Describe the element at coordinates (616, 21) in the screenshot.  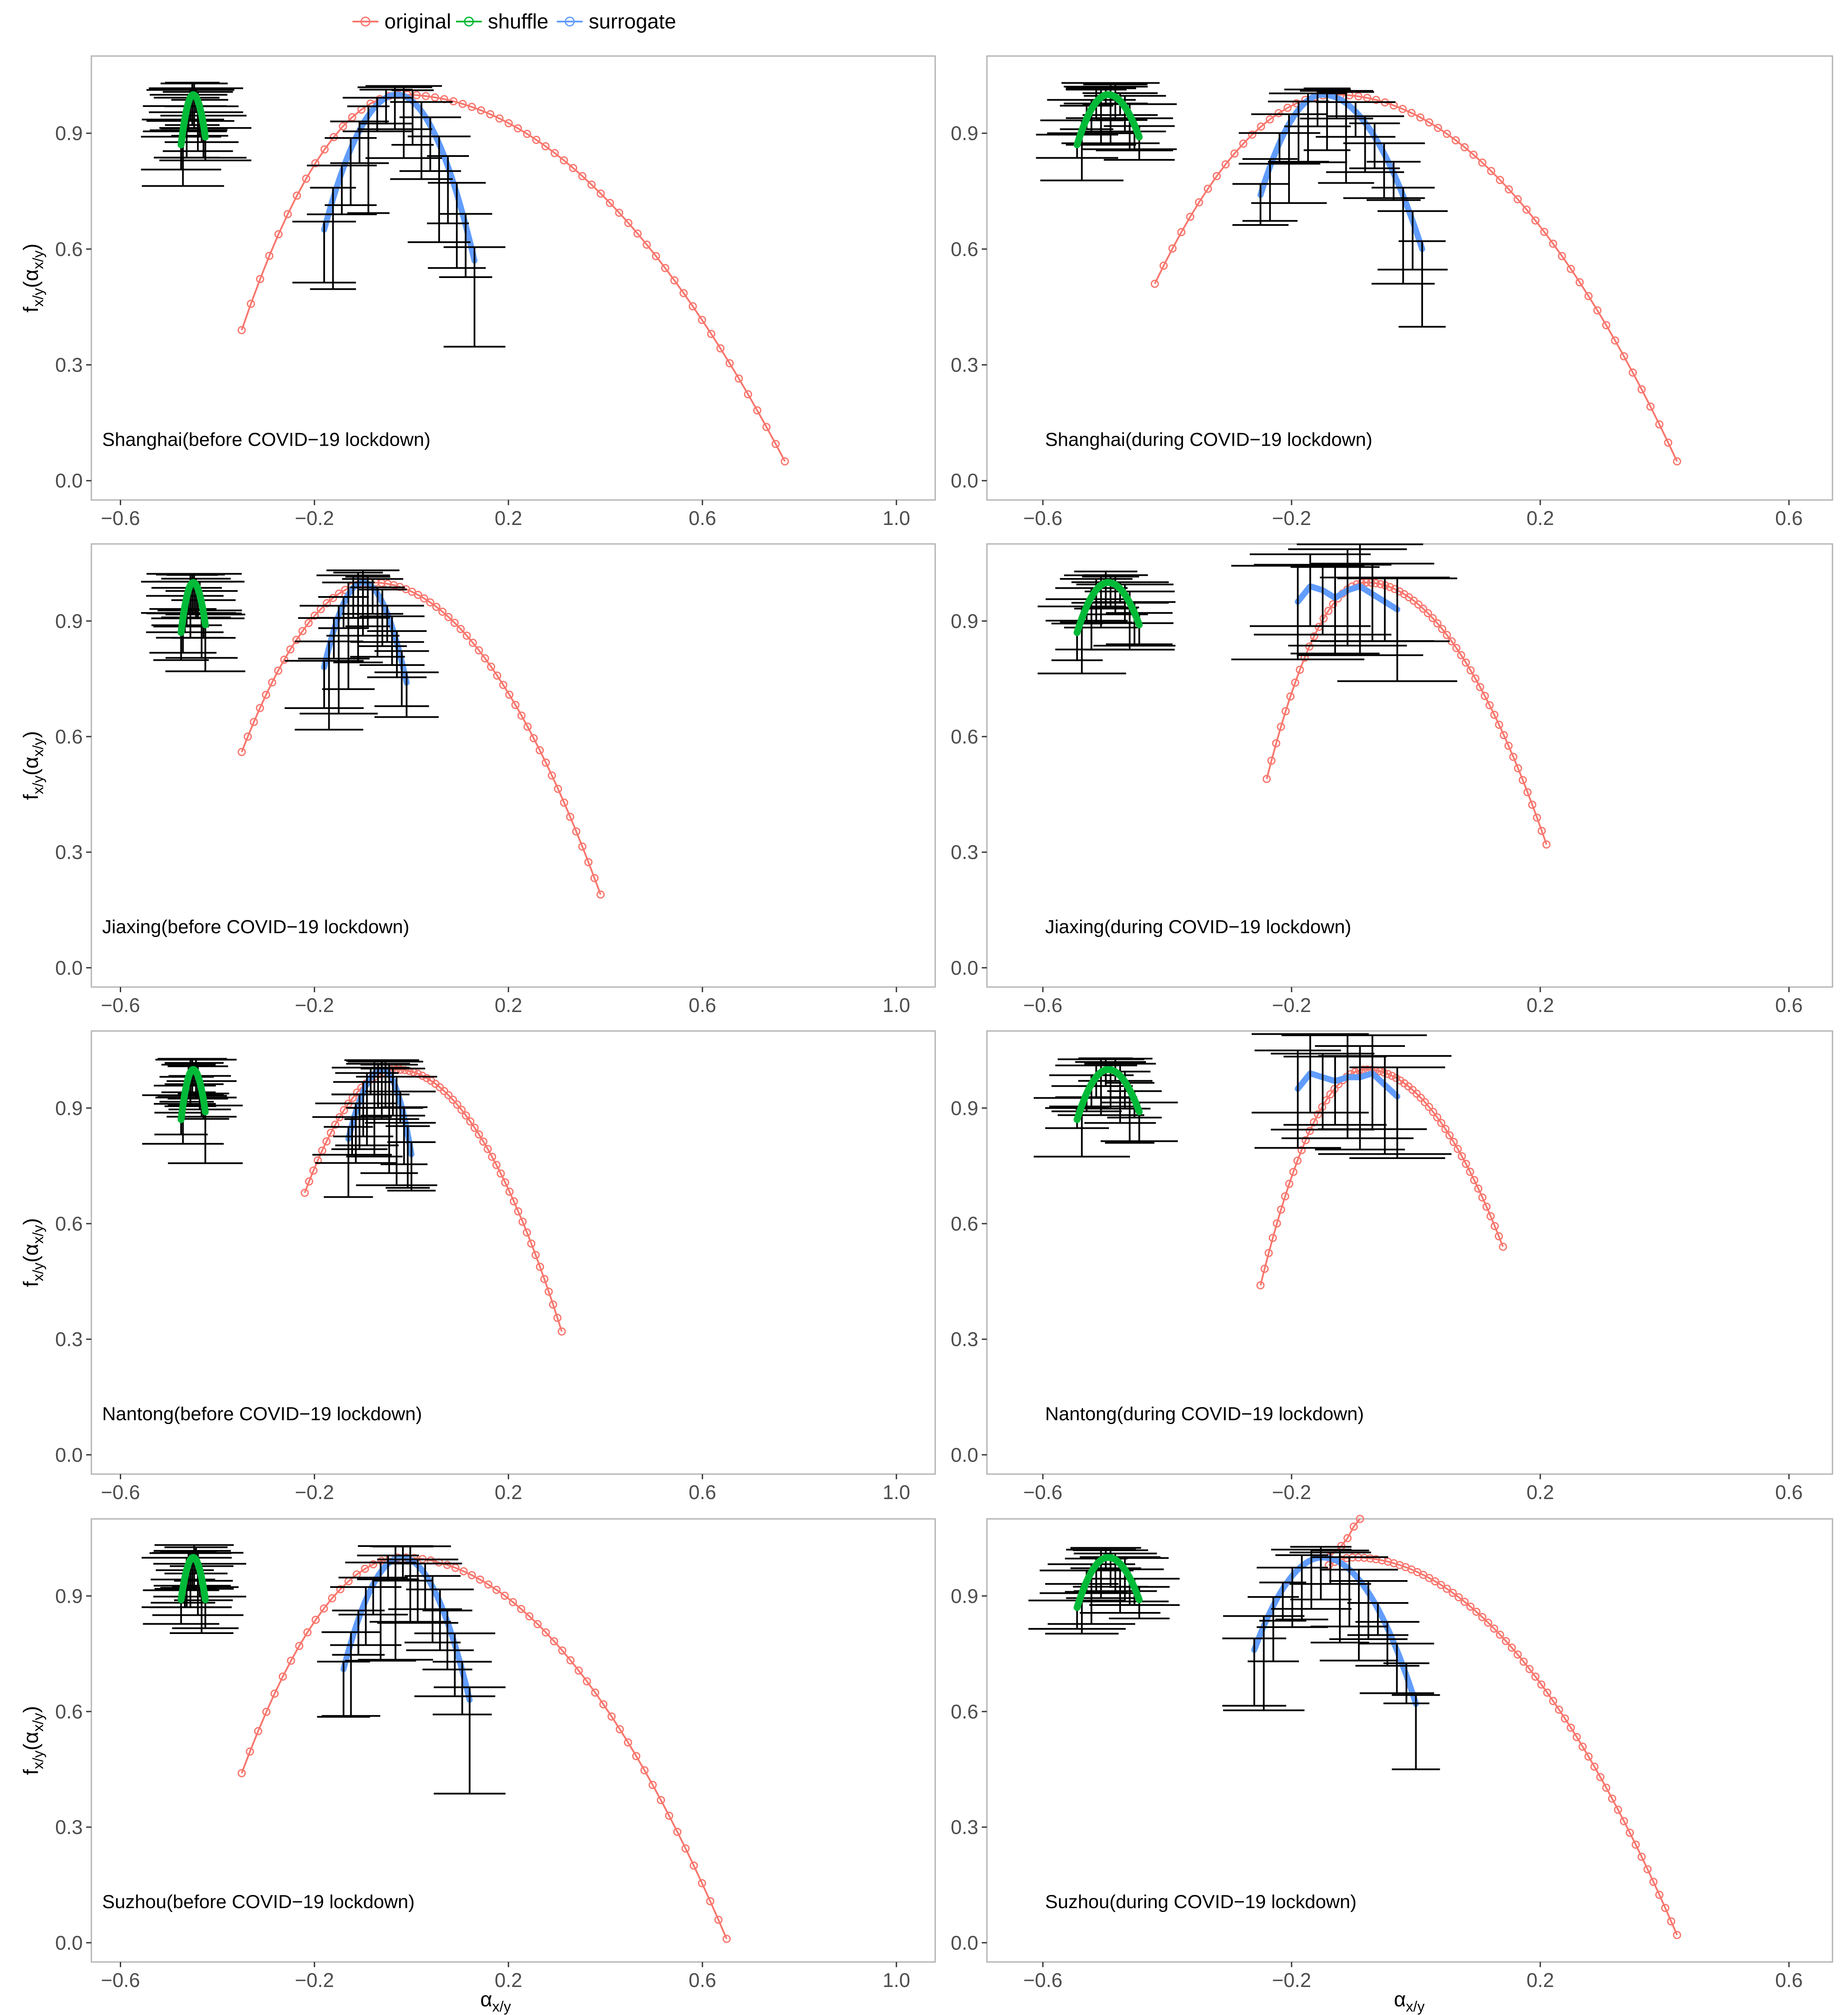
I see `legend-item-surrogate: surrogate` at that location.